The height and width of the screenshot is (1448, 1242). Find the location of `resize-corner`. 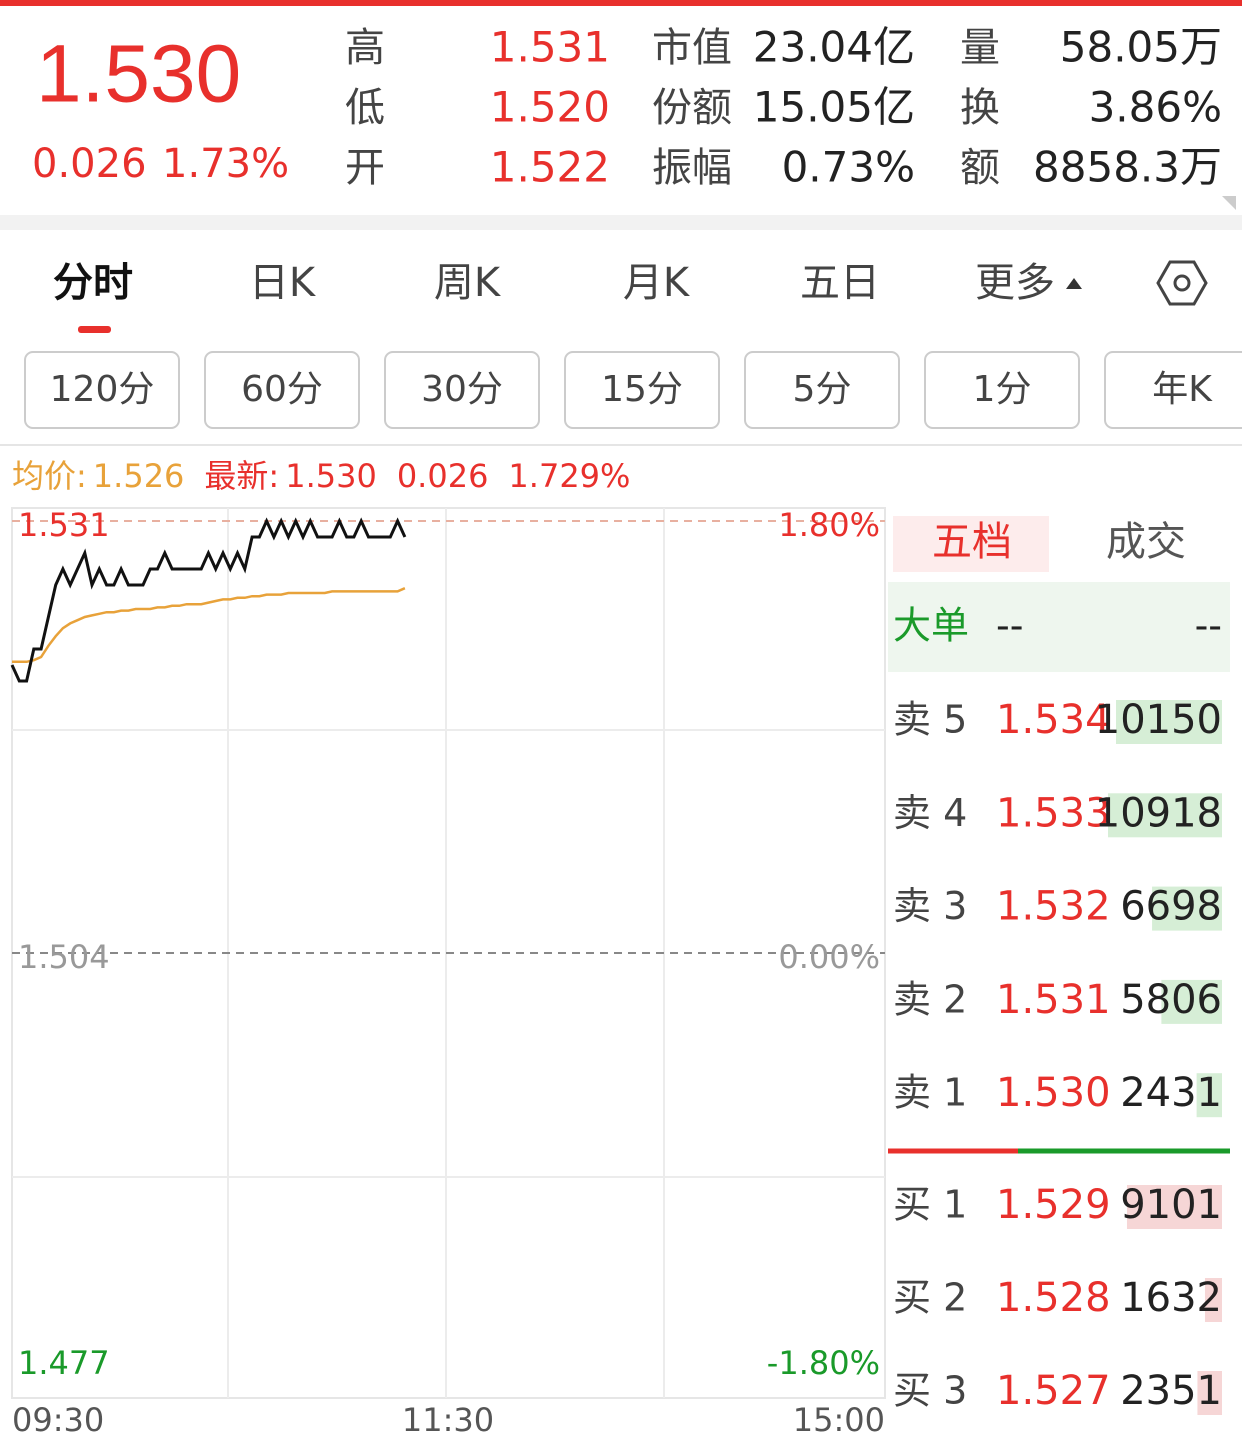

resize-corner is located at coordinates (1229, 203).